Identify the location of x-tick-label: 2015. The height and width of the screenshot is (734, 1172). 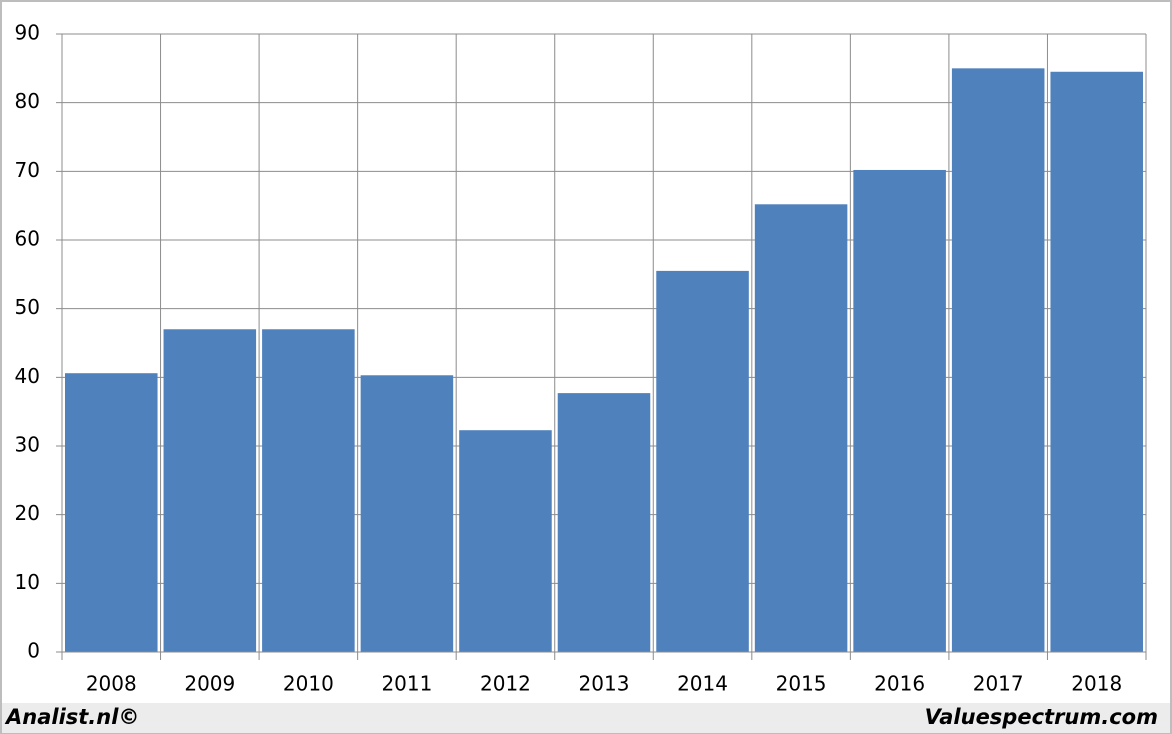
(801, 684).